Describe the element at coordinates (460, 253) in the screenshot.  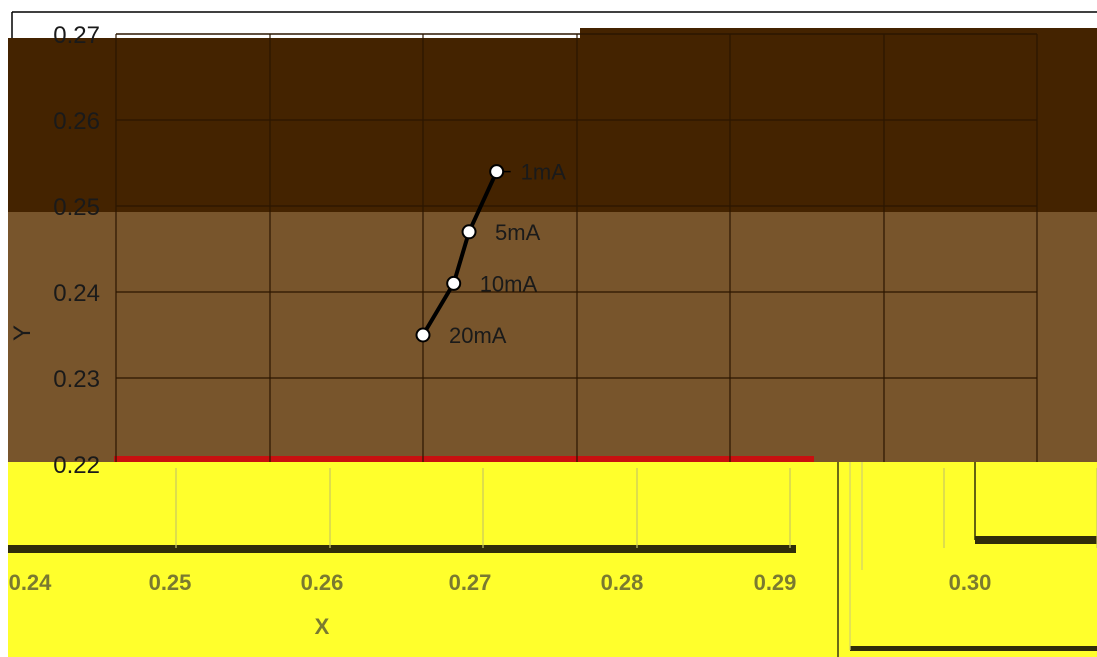
I see `series-line` at that location.